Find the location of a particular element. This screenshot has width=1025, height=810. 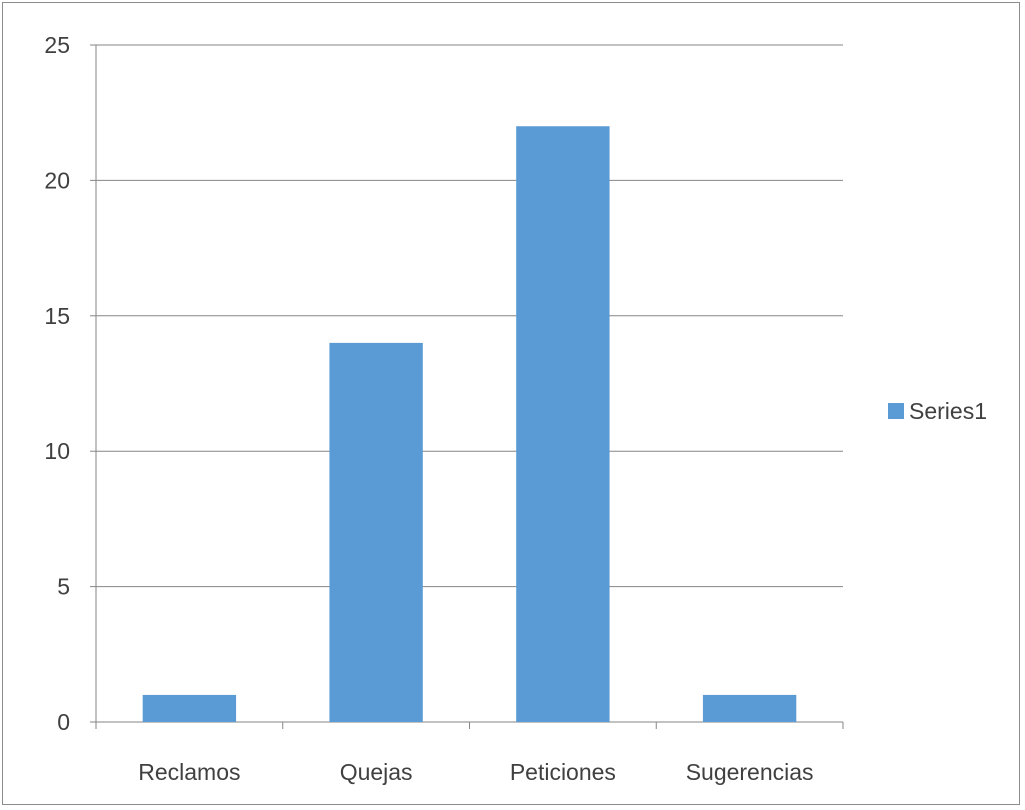

x-category-label: Sugerencias is located at coordinates (750, 772).